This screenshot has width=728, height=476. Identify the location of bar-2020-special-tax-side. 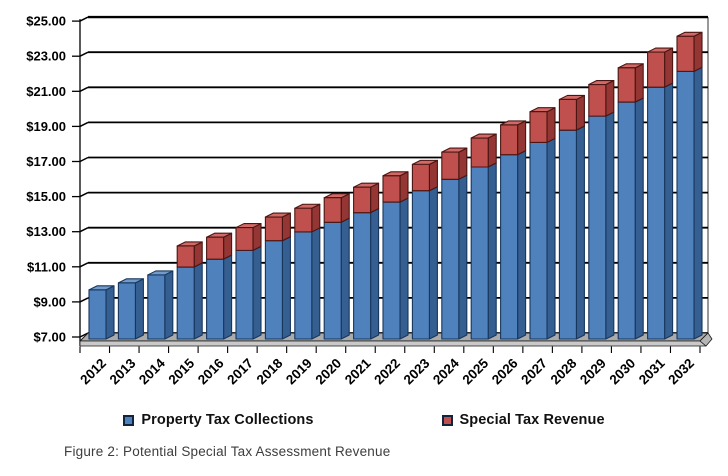
(345, 208).